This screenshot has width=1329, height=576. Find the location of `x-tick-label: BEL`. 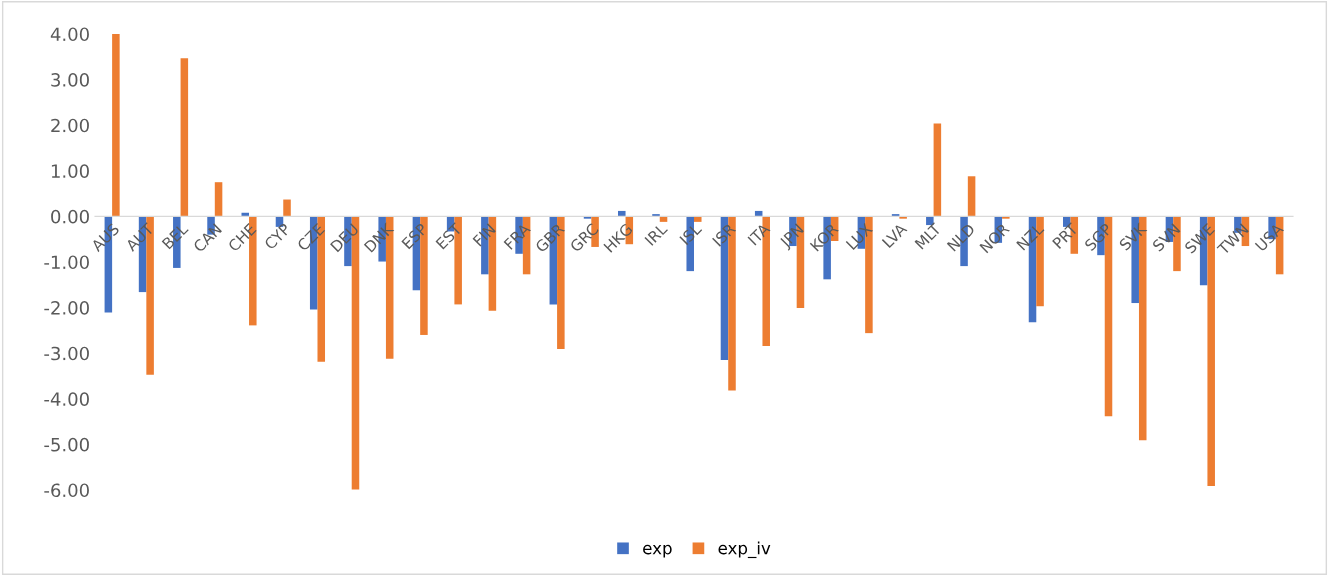

x-tick-label: BEL is located at coordinates (175, 236).